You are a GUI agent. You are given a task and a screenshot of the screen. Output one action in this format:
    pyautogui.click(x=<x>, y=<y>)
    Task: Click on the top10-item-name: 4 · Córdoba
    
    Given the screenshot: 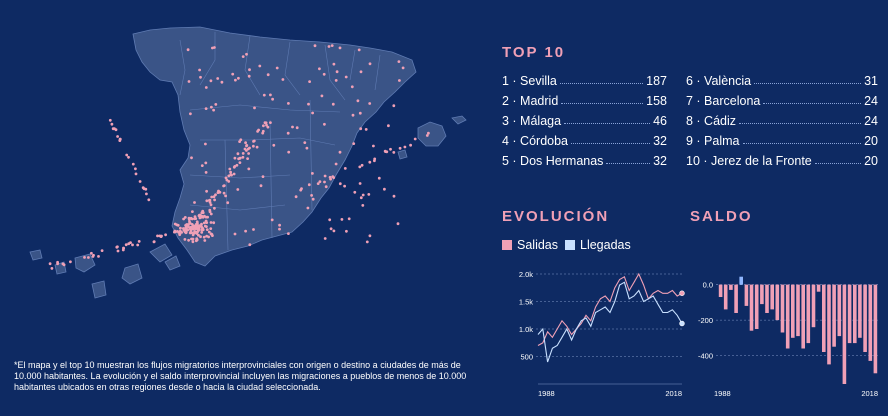 What is the action you would take?
    pyautogui.click(x=535, y=141)
    